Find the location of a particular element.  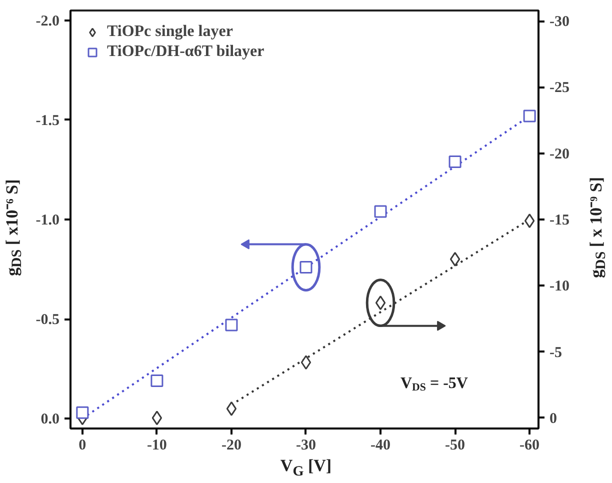

legend-label: TiOPc/DH-α6T bilayer is located at coordinates (185, 52).